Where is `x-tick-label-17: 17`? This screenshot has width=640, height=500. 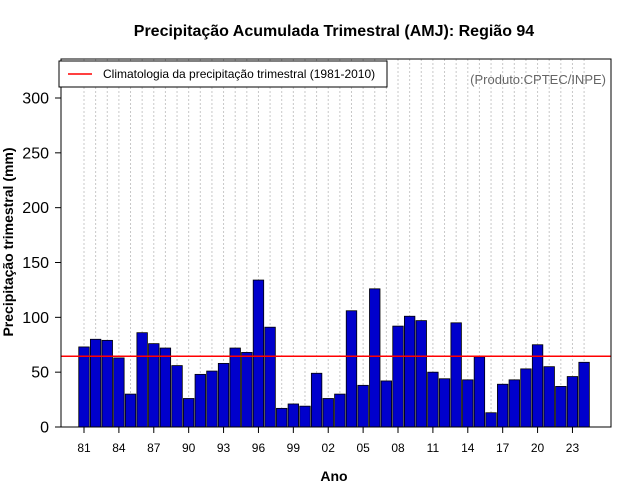 x-tick-label-17: 17 is located at coordinates (503, 448).